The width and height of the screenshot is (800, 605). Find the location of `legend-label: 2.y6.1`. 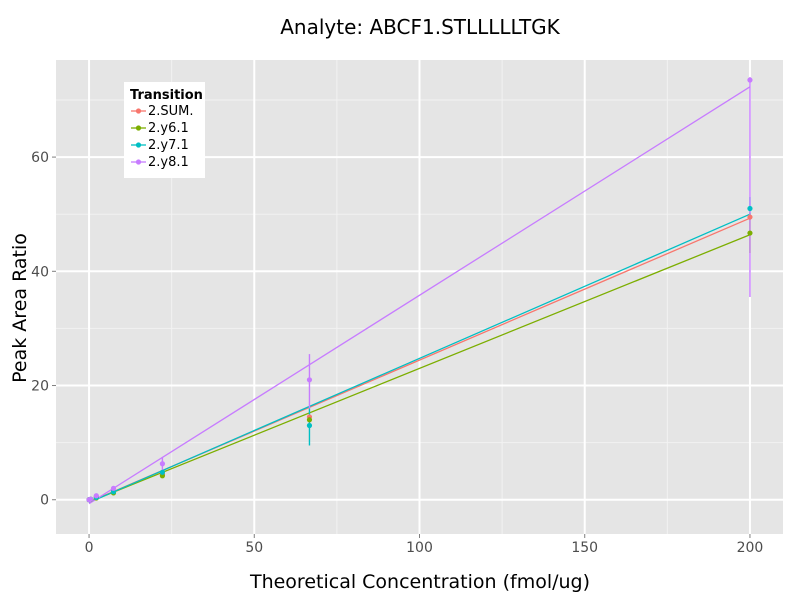

legend-label: 2.y6.1 is located at coordinates (168, 128).